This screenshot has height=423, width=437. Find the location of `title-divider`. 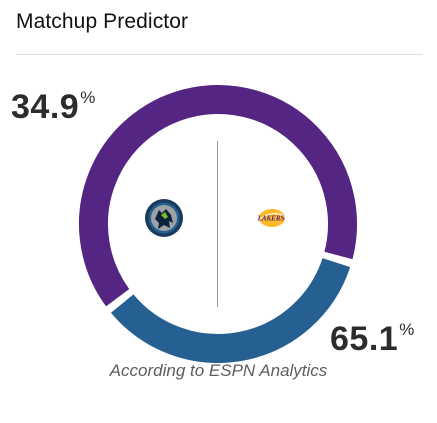

title-divider is located at coordinates (219, 54).